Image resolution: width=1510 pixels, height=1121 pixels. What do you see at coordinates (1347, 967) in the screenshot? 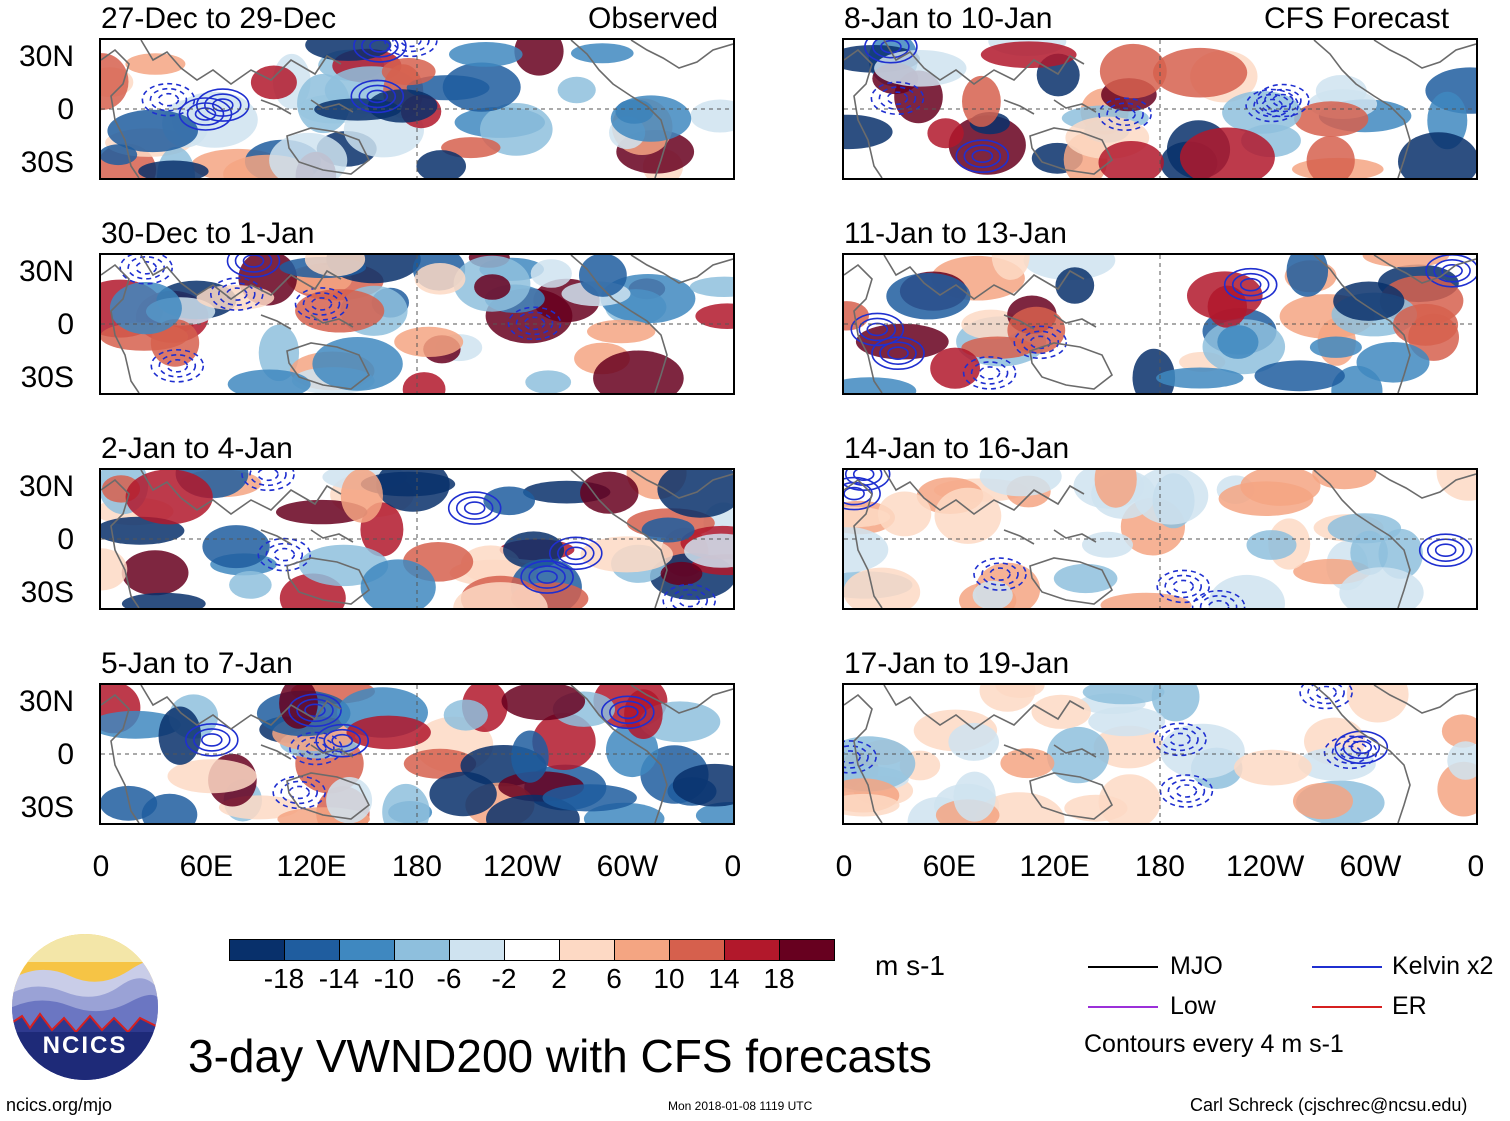
I see `legend-kelvin-line` at bounding box center [1347, 967].